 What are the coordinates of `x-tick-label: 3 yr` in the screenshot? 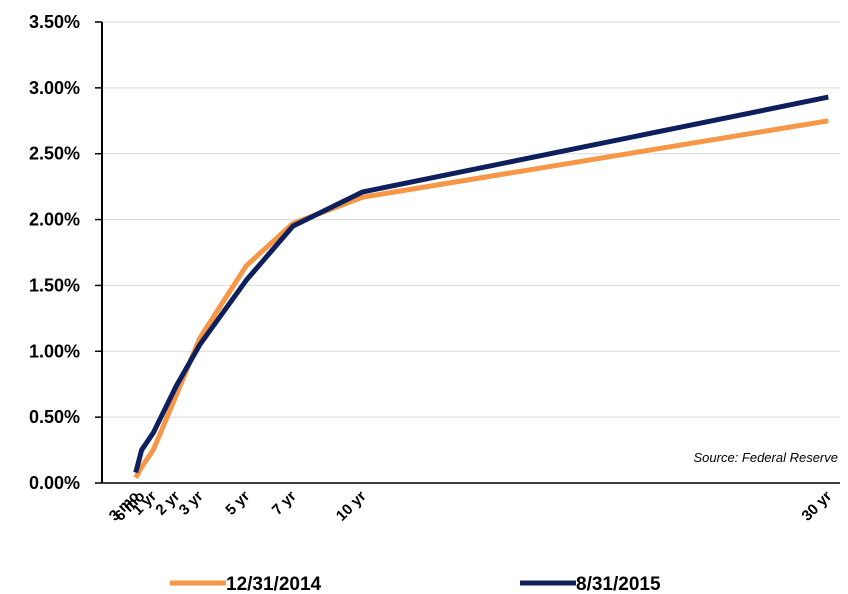 It's located at (191, 503).